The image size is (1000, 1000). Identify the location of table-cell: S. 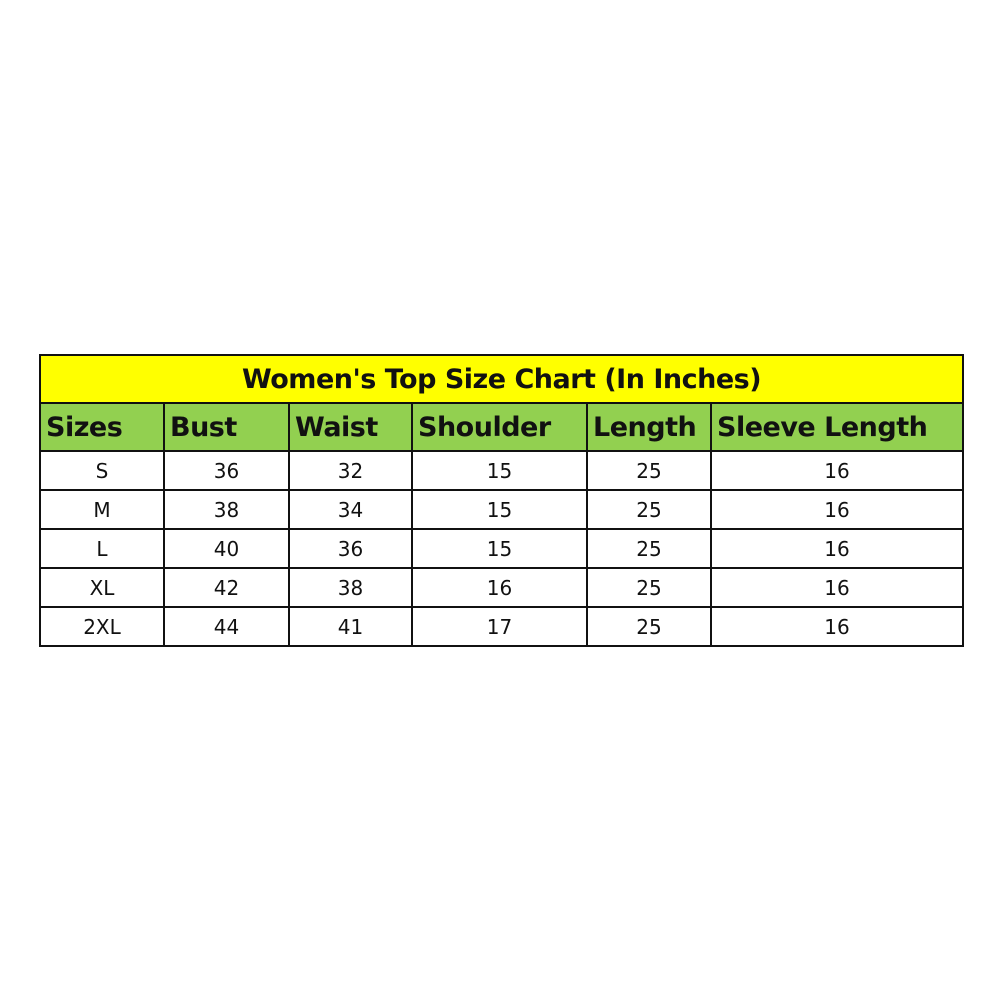
(102, 470).